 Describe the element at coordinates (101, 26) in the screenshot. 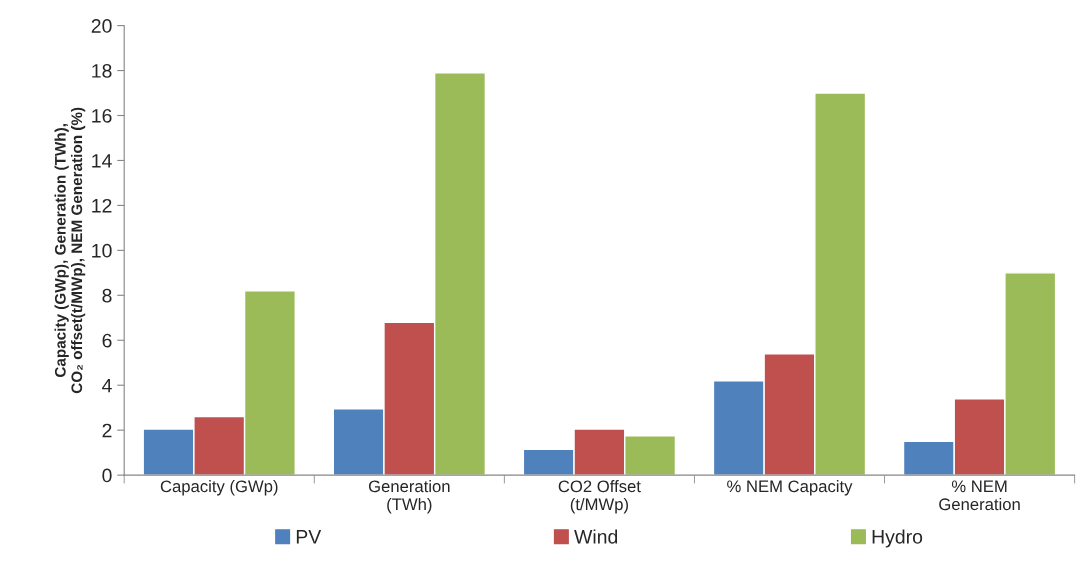

I see `y-tick-label: 20` at that location.